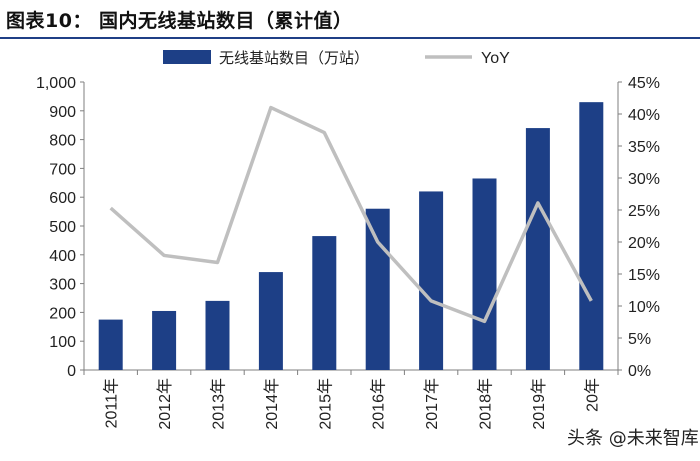 The height and width of the screenshot is (461, 700). Describe the element at coordinates (486, 404) in the screenshot. I see `x-tick-label: 2018年` at that location.